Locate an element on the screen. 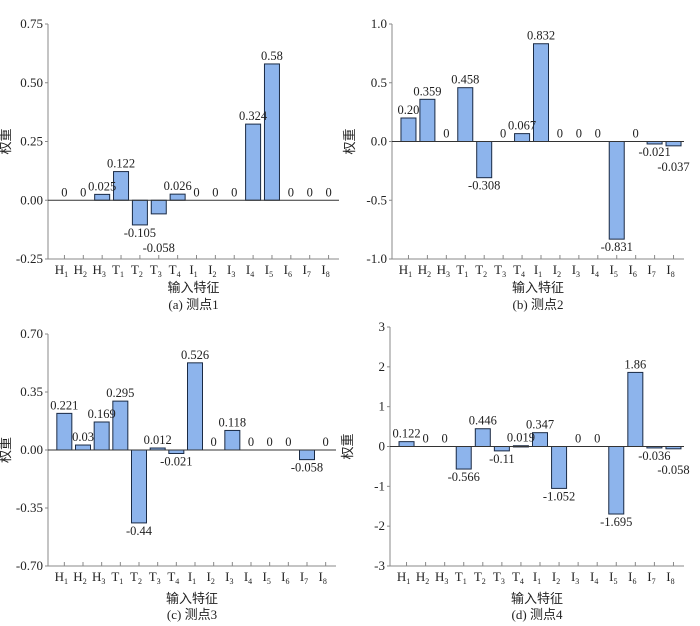 The width and height of the screenshot is (700, 626). data-label: 0.58 is located at coordinates (272, 56).